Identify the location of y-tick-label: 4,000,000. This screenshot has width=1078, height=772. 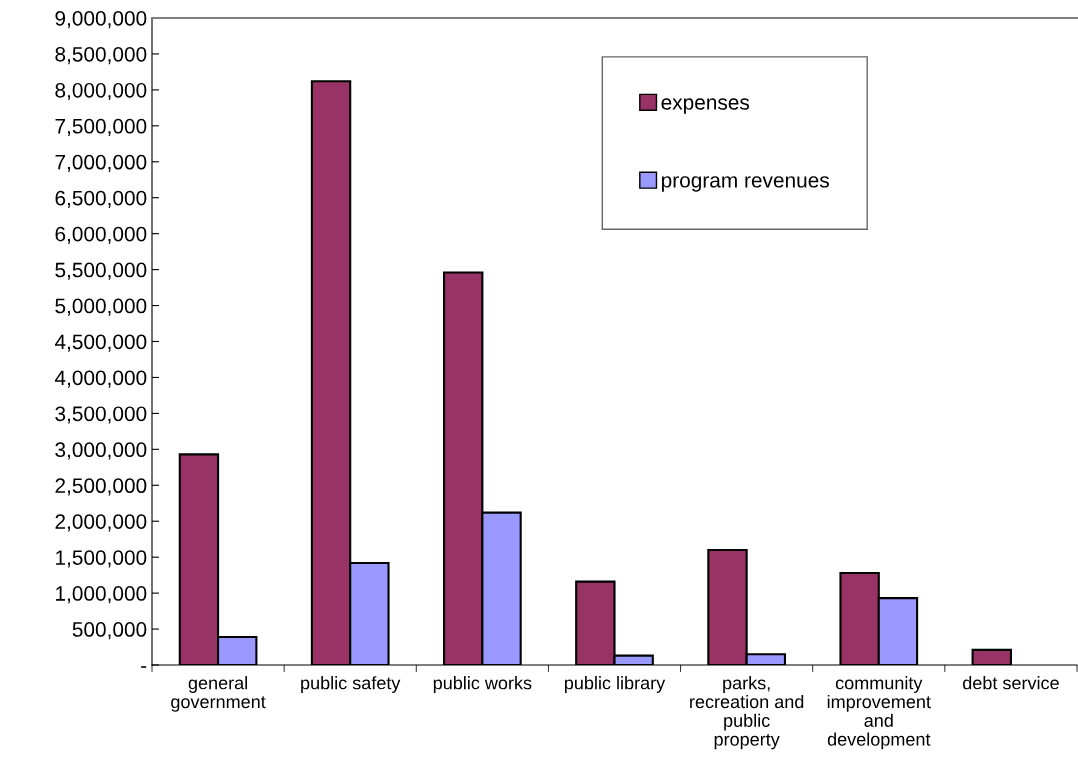
(100, 379).